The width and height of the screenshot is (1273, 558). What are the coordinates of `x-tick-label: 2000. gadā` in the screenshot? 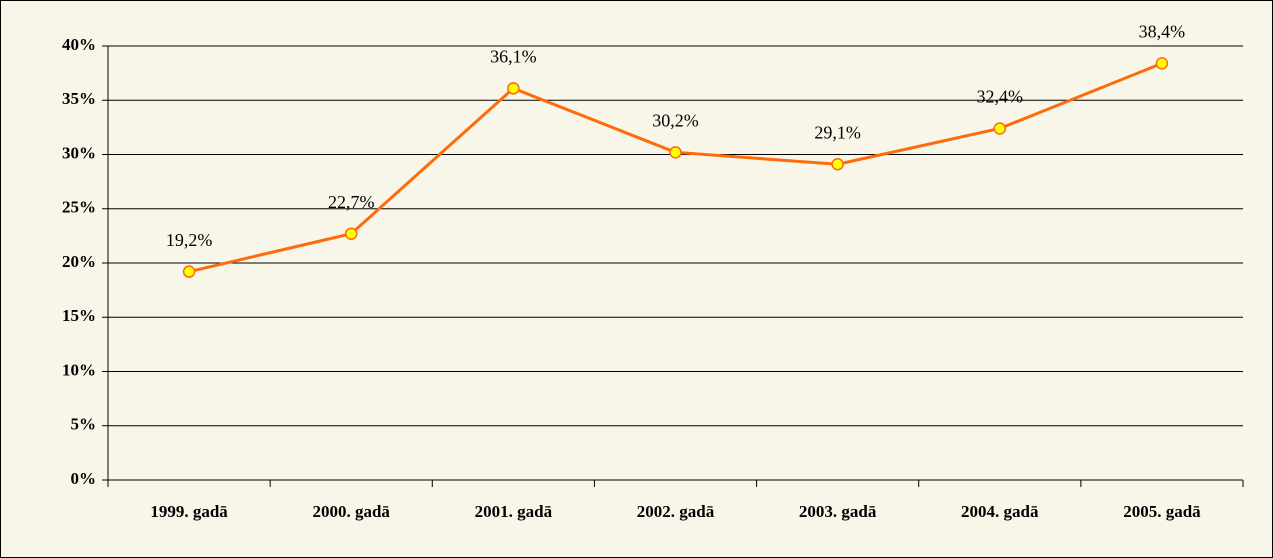 It's located at (351, 511).